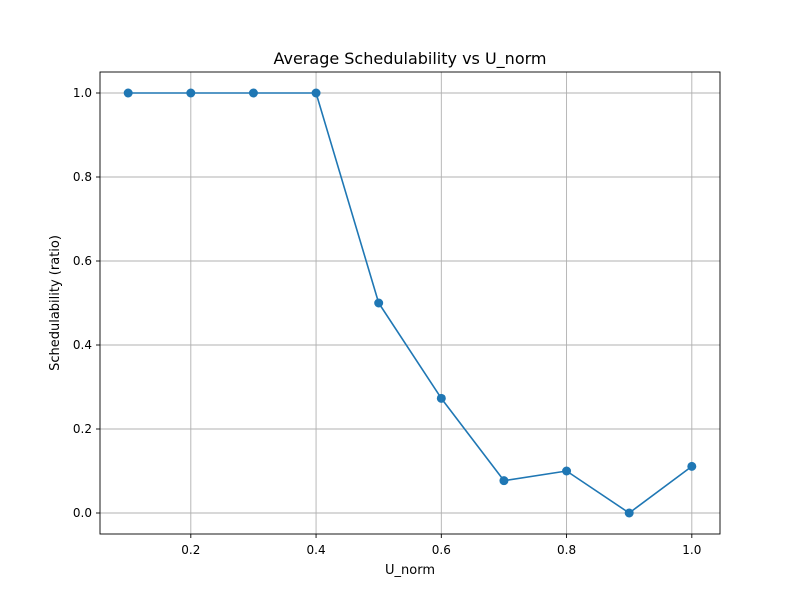 The width and height of the screenshot is (800, 600). I want to click on x-tick-label: 0.4, so click(316, 550).